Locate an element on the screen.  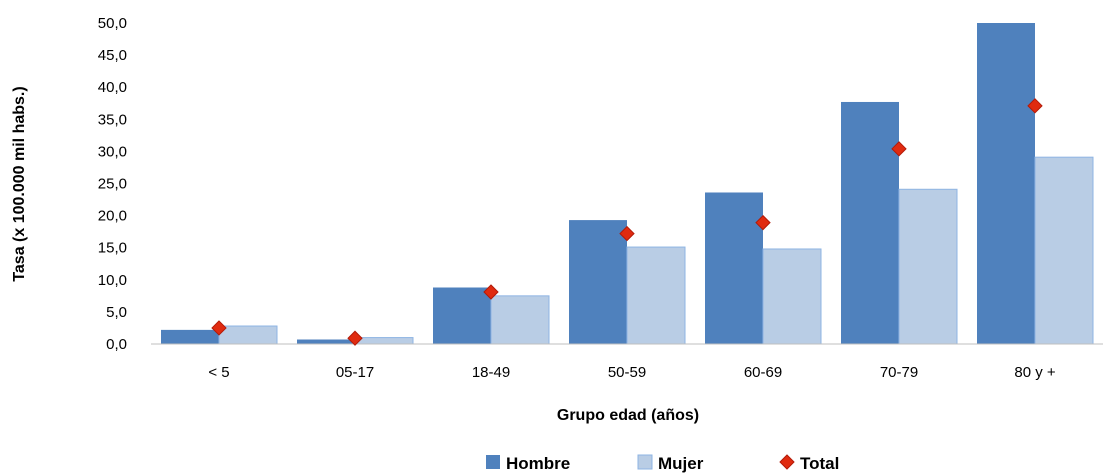
y-axis-title: Tasa (x 100.000 mil habs.) is located at coordinates (19, 183).